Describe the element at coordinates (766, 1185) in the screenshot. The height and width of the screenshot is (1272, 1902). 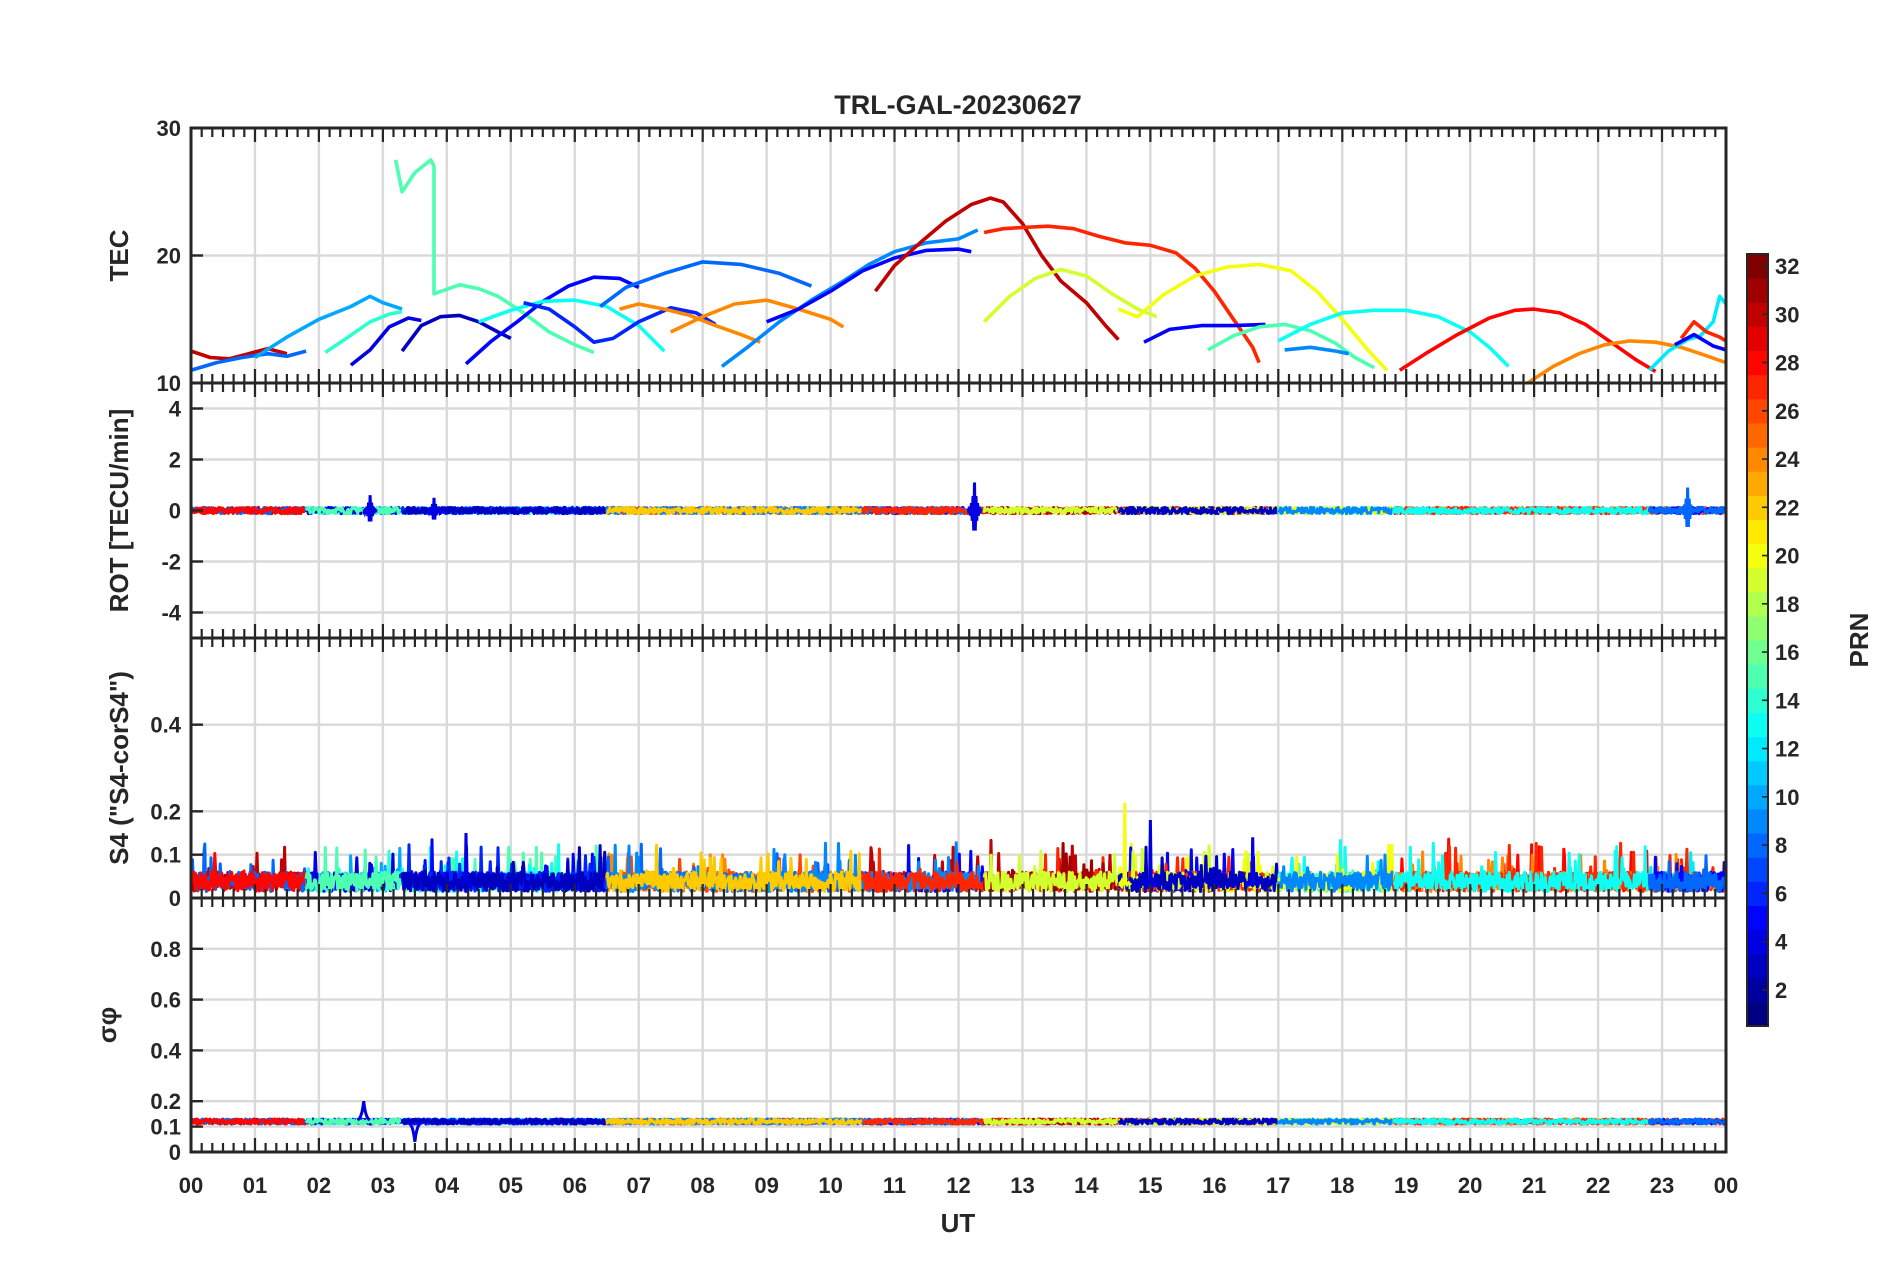
I see `x-tick-label: 09` at that location.